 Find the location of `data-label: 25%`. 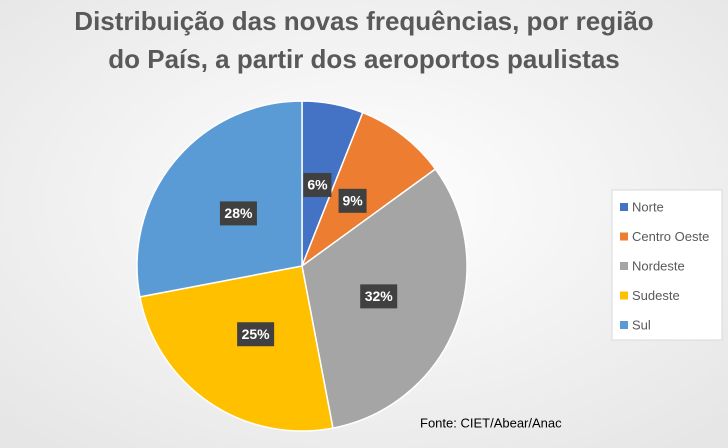

data-label: 25% is located at coordinates (256, 334).